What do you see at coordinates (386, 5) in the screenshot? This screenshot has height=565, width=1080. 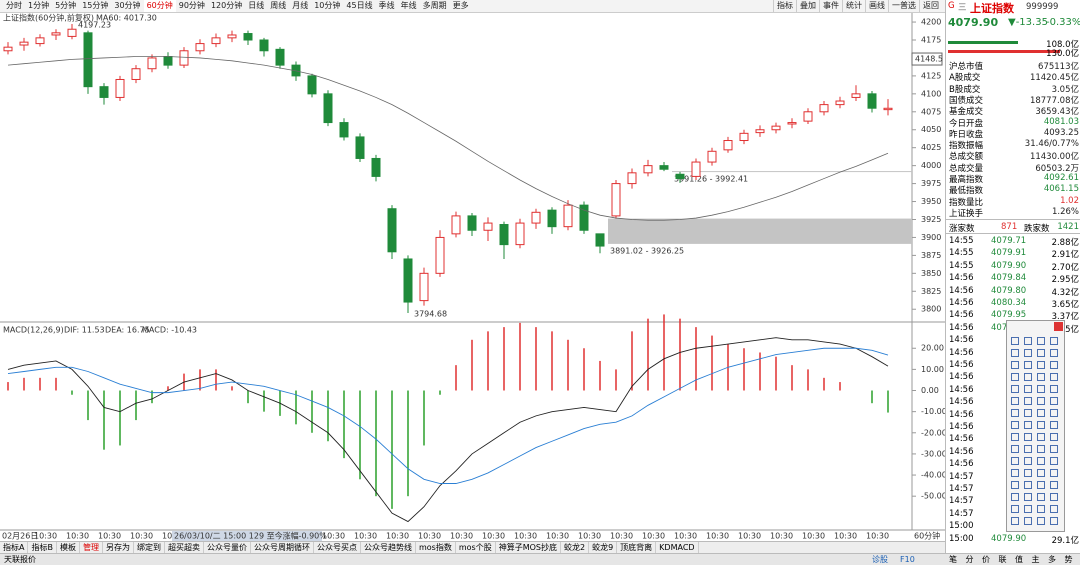 I see `period-button: 季线` at bounding box center [386, 5].